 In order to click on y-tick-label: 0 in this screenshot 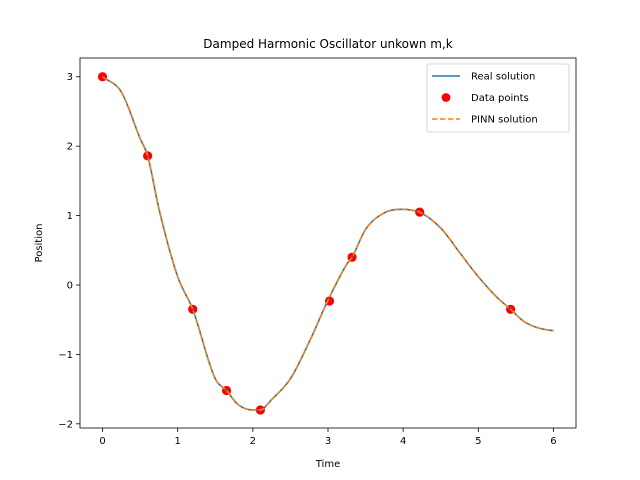, I will do `click(70, 285)`.